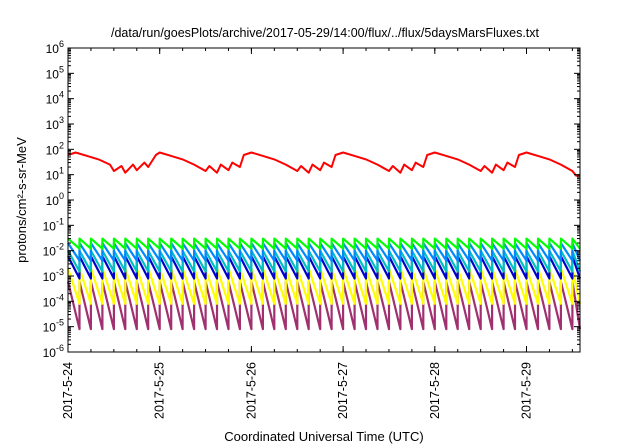 Image resolution: width=640 pixels, height=448 pixels. What do you see at coordinates (435, 390) in the screenshot?
I see `x-tick-label: 2017-5-28` at bounding box center [435, 390].